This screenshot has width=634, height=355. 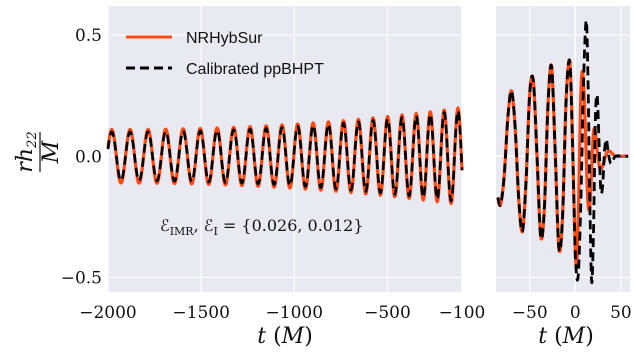 I want to click on annotation-symbol-1: ℰ, so click(x=165, y=225).